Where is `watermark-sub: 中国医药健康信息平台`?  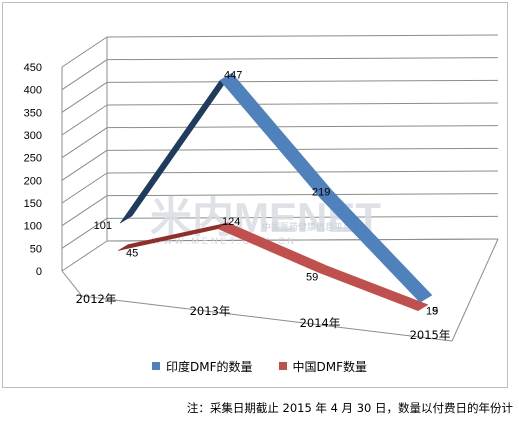
watermark-sub: 中国医药健康信息平台 is located at coordinates (307, 227).